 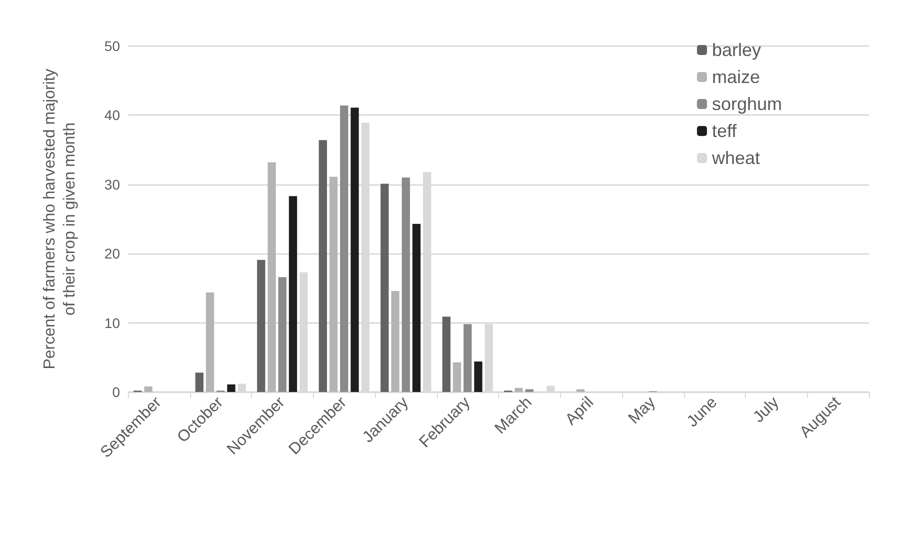 What do you see at coordinates (736, 77) in the screenshot?
I see `legend-label: maize` at bounding box center [736, 77].